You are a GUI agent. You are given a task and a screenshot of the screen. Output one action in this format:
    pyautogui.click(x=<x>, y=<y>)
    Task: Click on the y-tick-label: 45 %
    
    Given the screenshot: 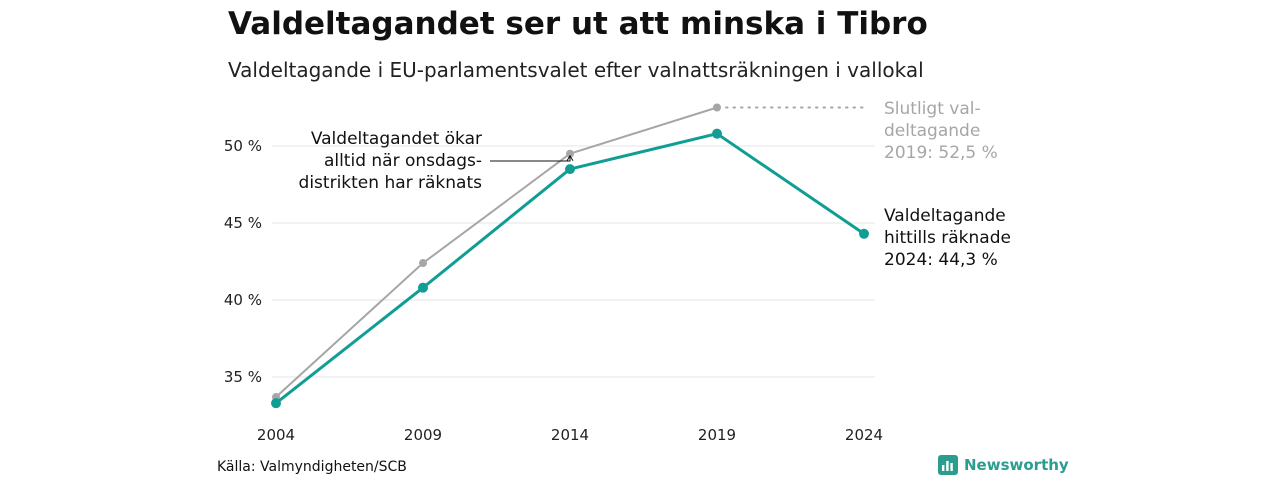 What is the action you would take?
    pyautogui.click(x=243, y=223)
    